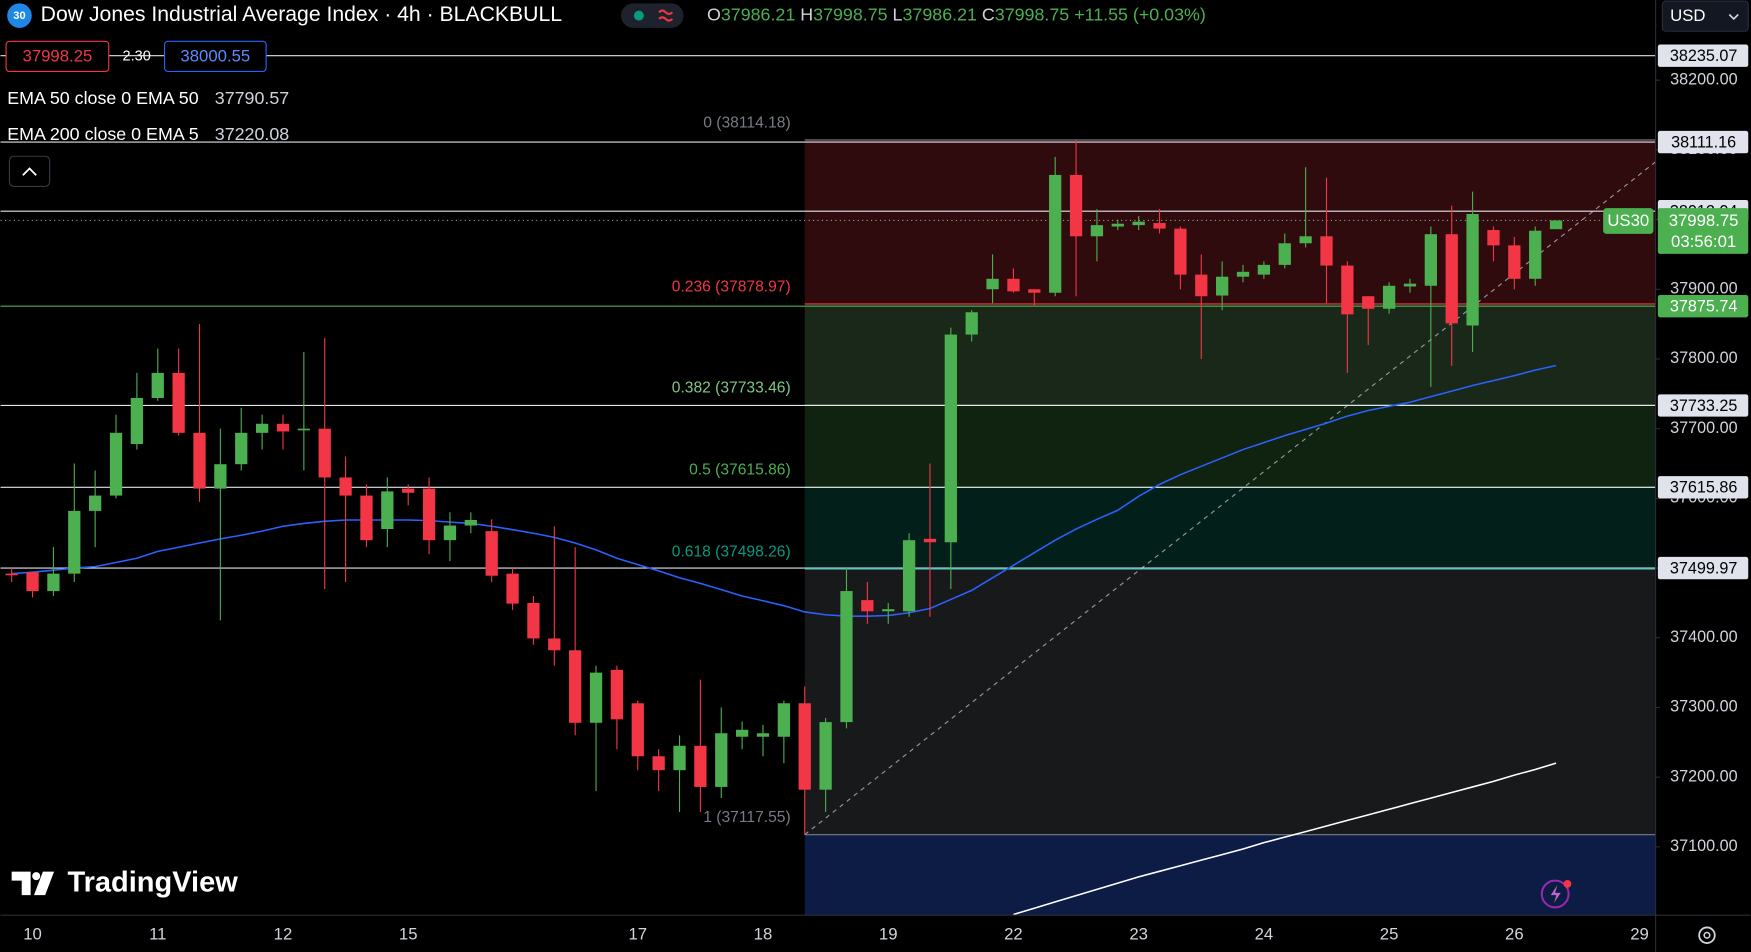 The width and height of the screenshot is (1751, 952). I want to click on collapse-icon, so click(29, 171).